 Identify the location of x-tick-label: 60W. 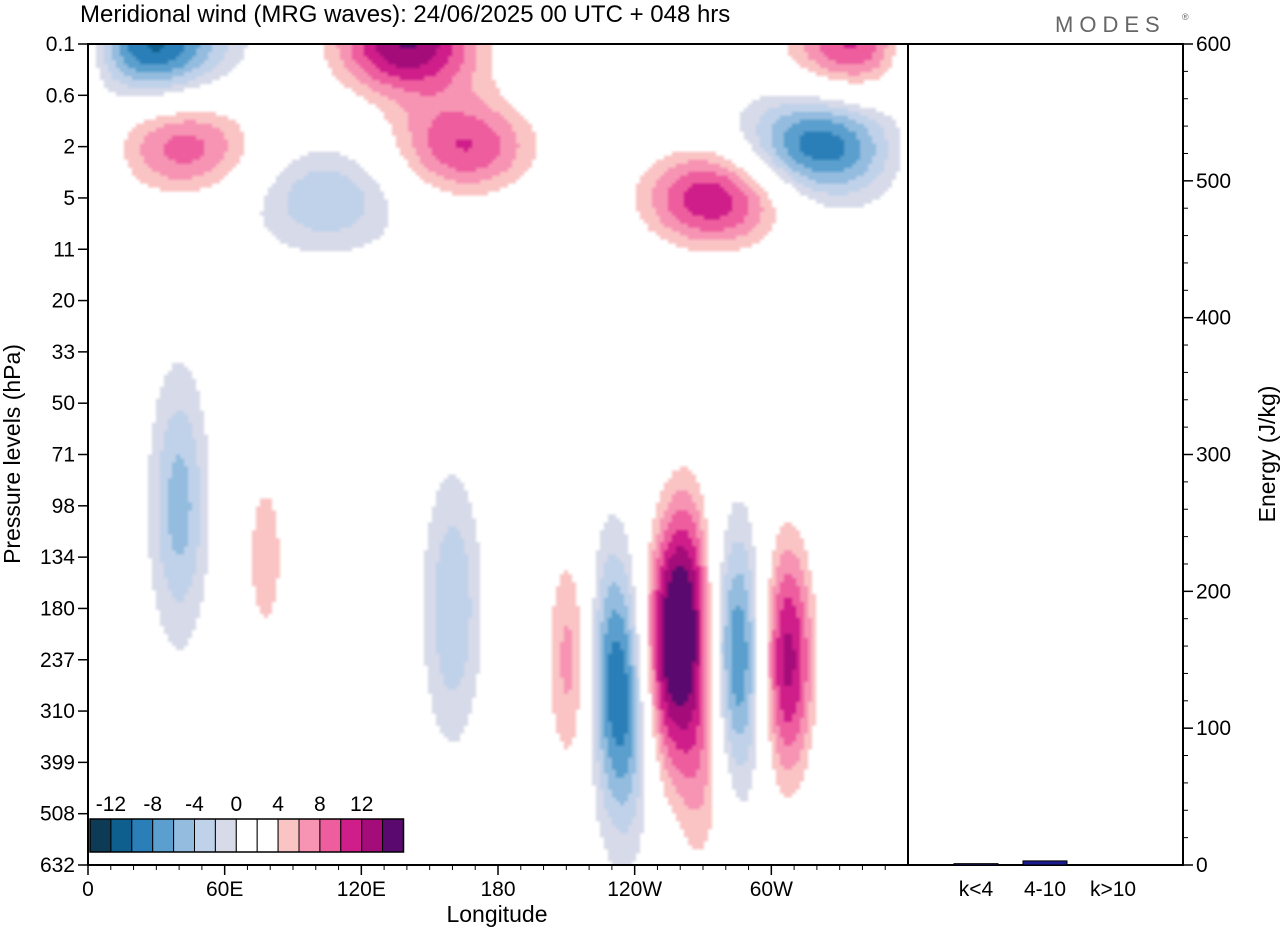
(771, 889).